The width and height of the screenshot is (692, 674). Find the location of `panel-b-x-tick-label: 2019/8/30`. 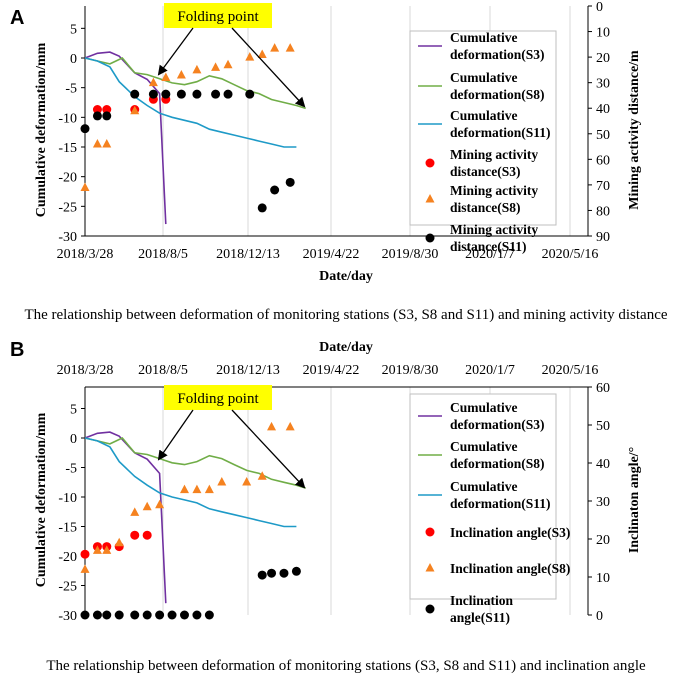

panel-b-x-tick-label: 2019/8/30 is located at coordinates (410, 370).